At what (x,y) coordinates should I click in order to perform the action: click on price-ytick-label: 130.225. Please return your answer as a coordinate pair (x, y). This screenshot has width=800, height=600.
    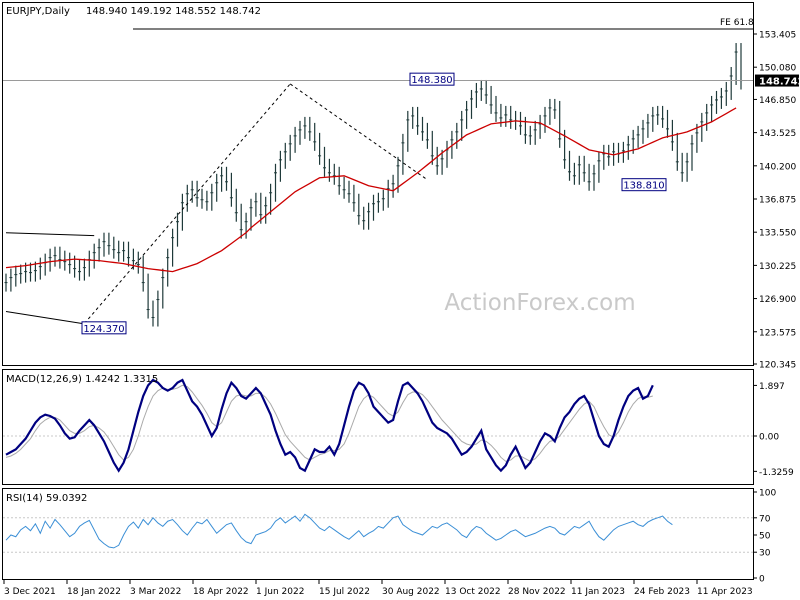
    Looking at the image, I should click on (777, 267).